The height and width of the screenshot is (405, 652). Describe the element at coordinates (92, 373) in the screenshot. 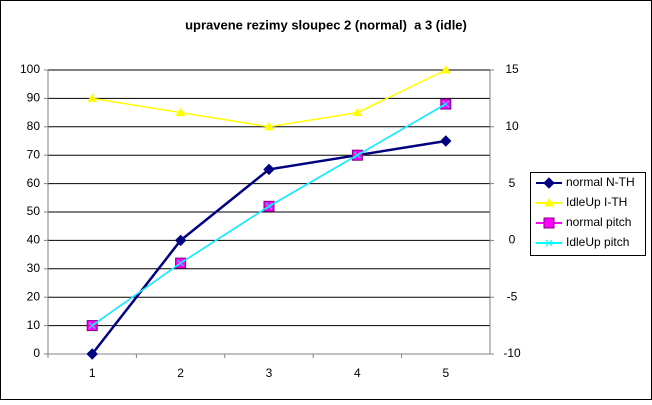

I see `x-tick-label: 1` at that location.